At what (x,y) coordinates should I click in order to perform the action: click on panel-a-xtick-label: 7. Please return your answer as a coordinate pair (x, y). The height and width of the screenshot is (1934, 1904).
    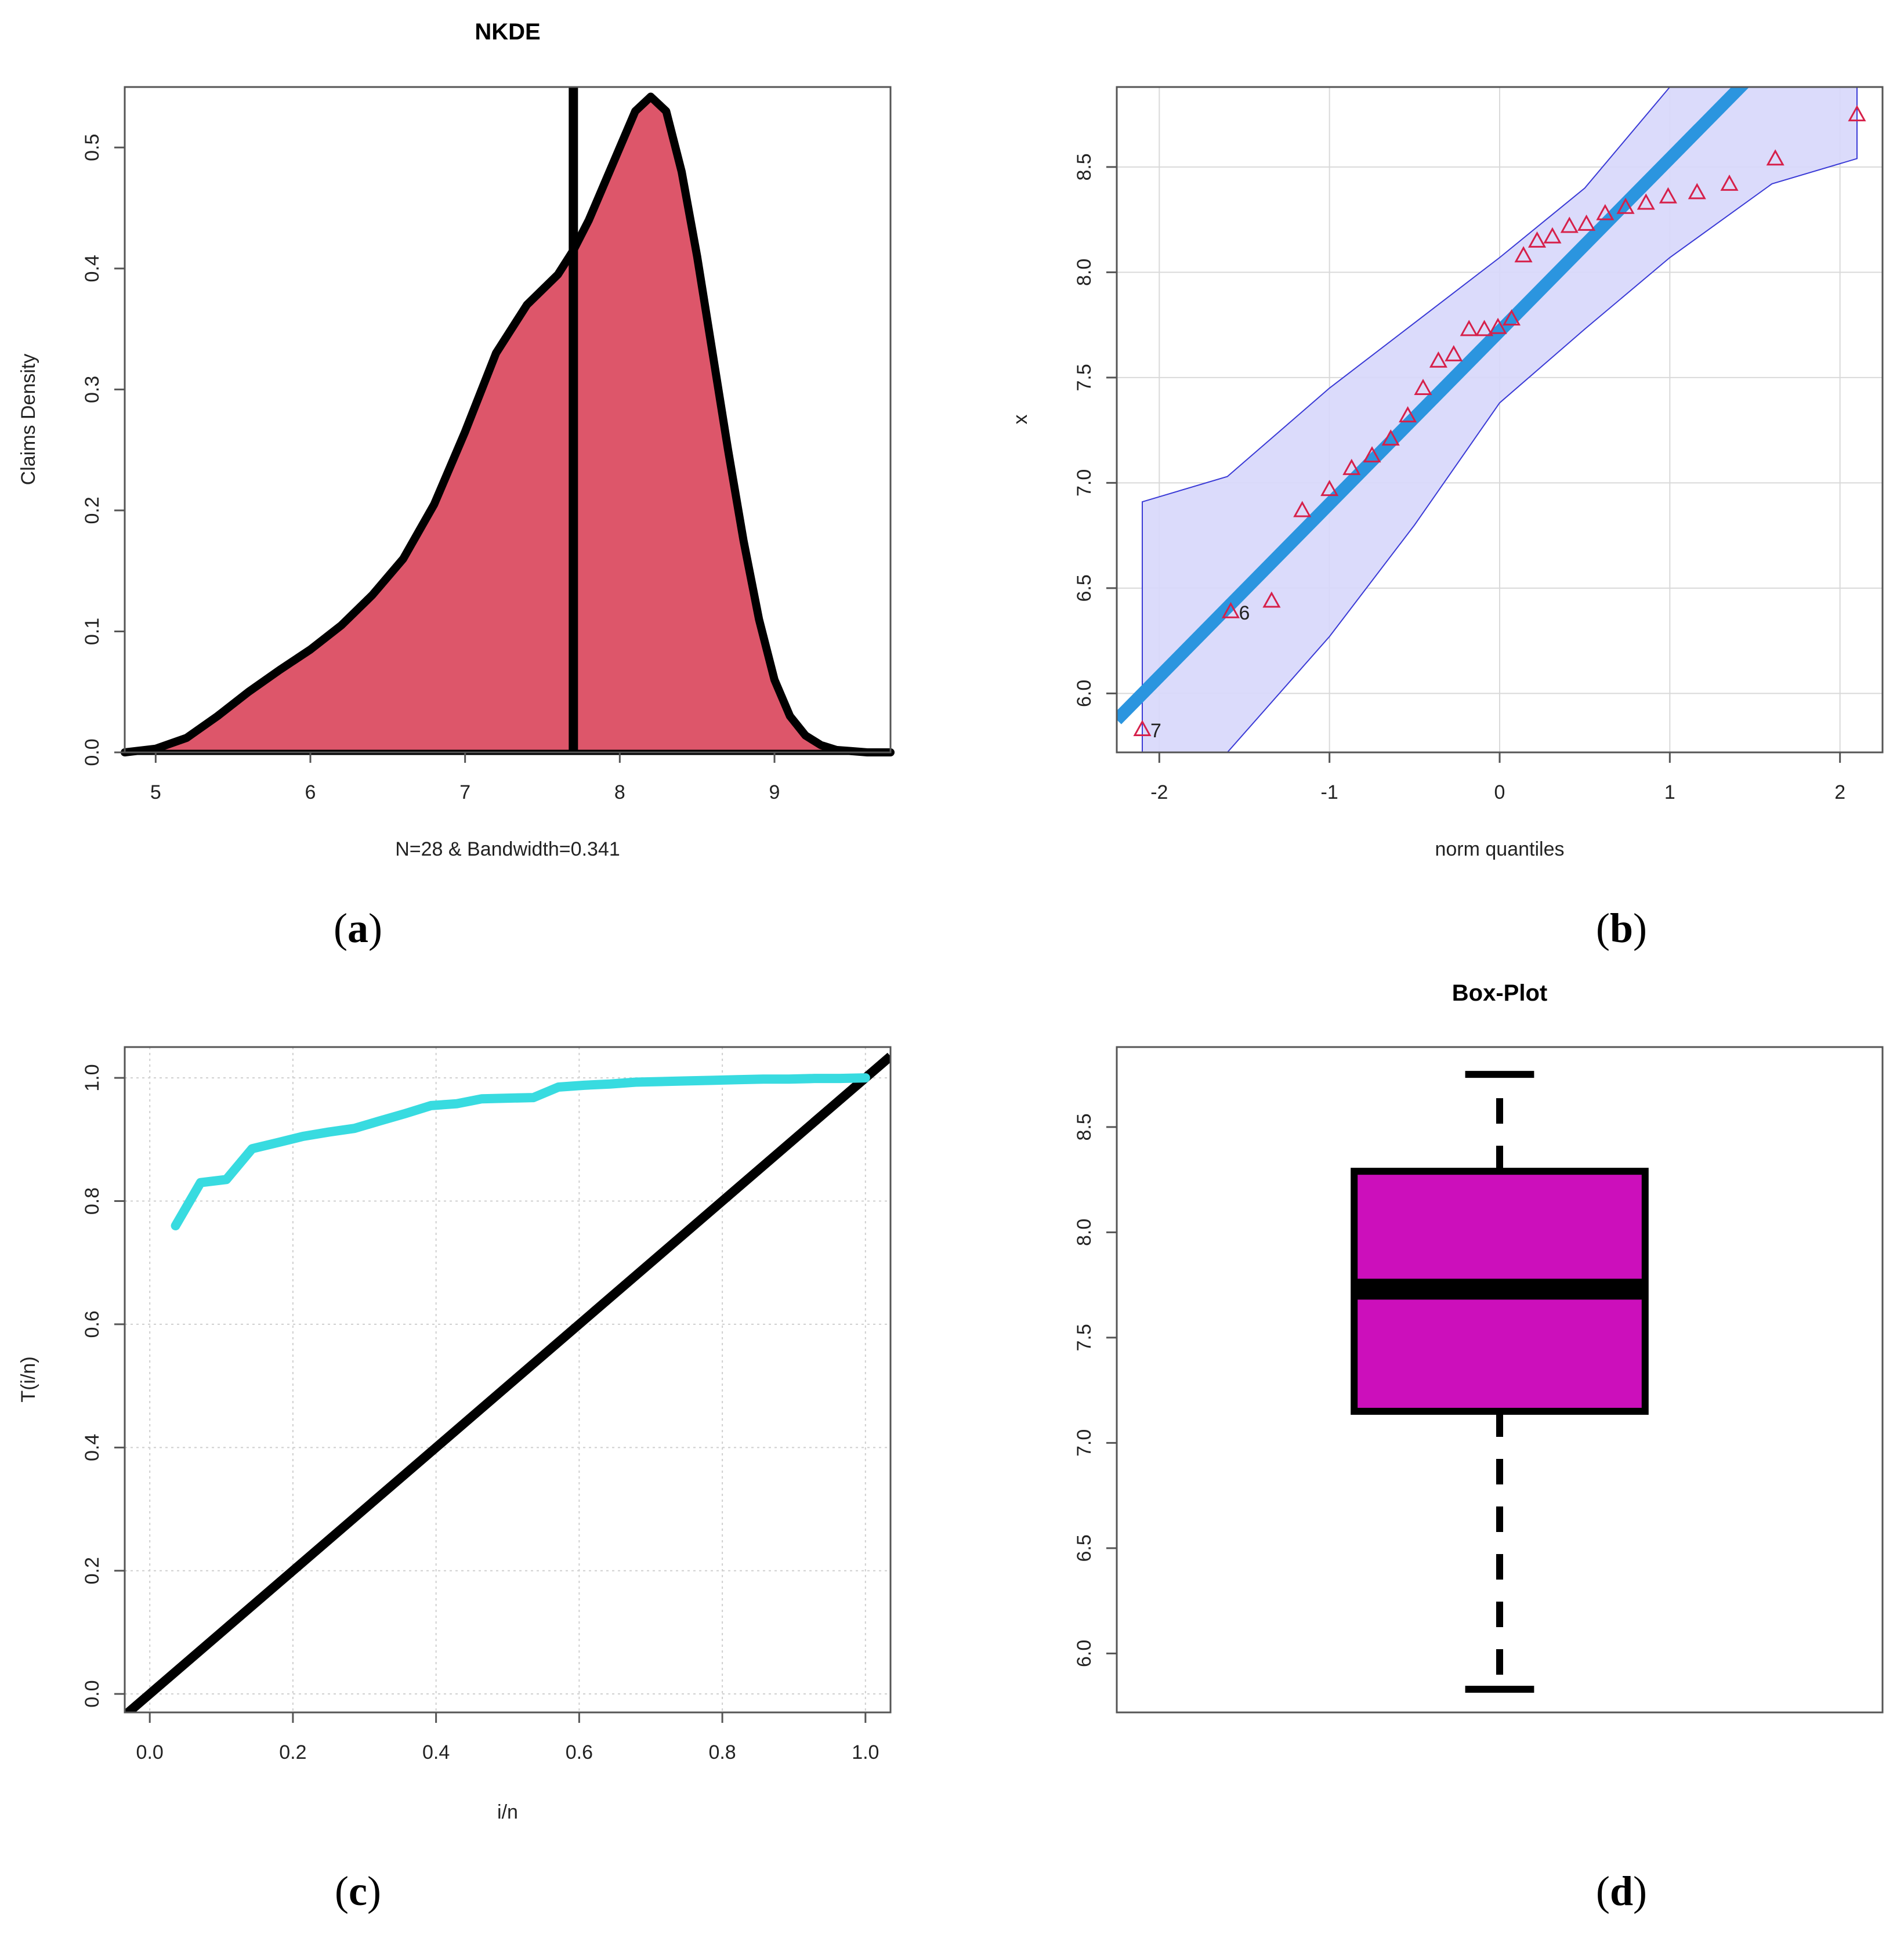
    Looking at the image, I should click on (464, 792).